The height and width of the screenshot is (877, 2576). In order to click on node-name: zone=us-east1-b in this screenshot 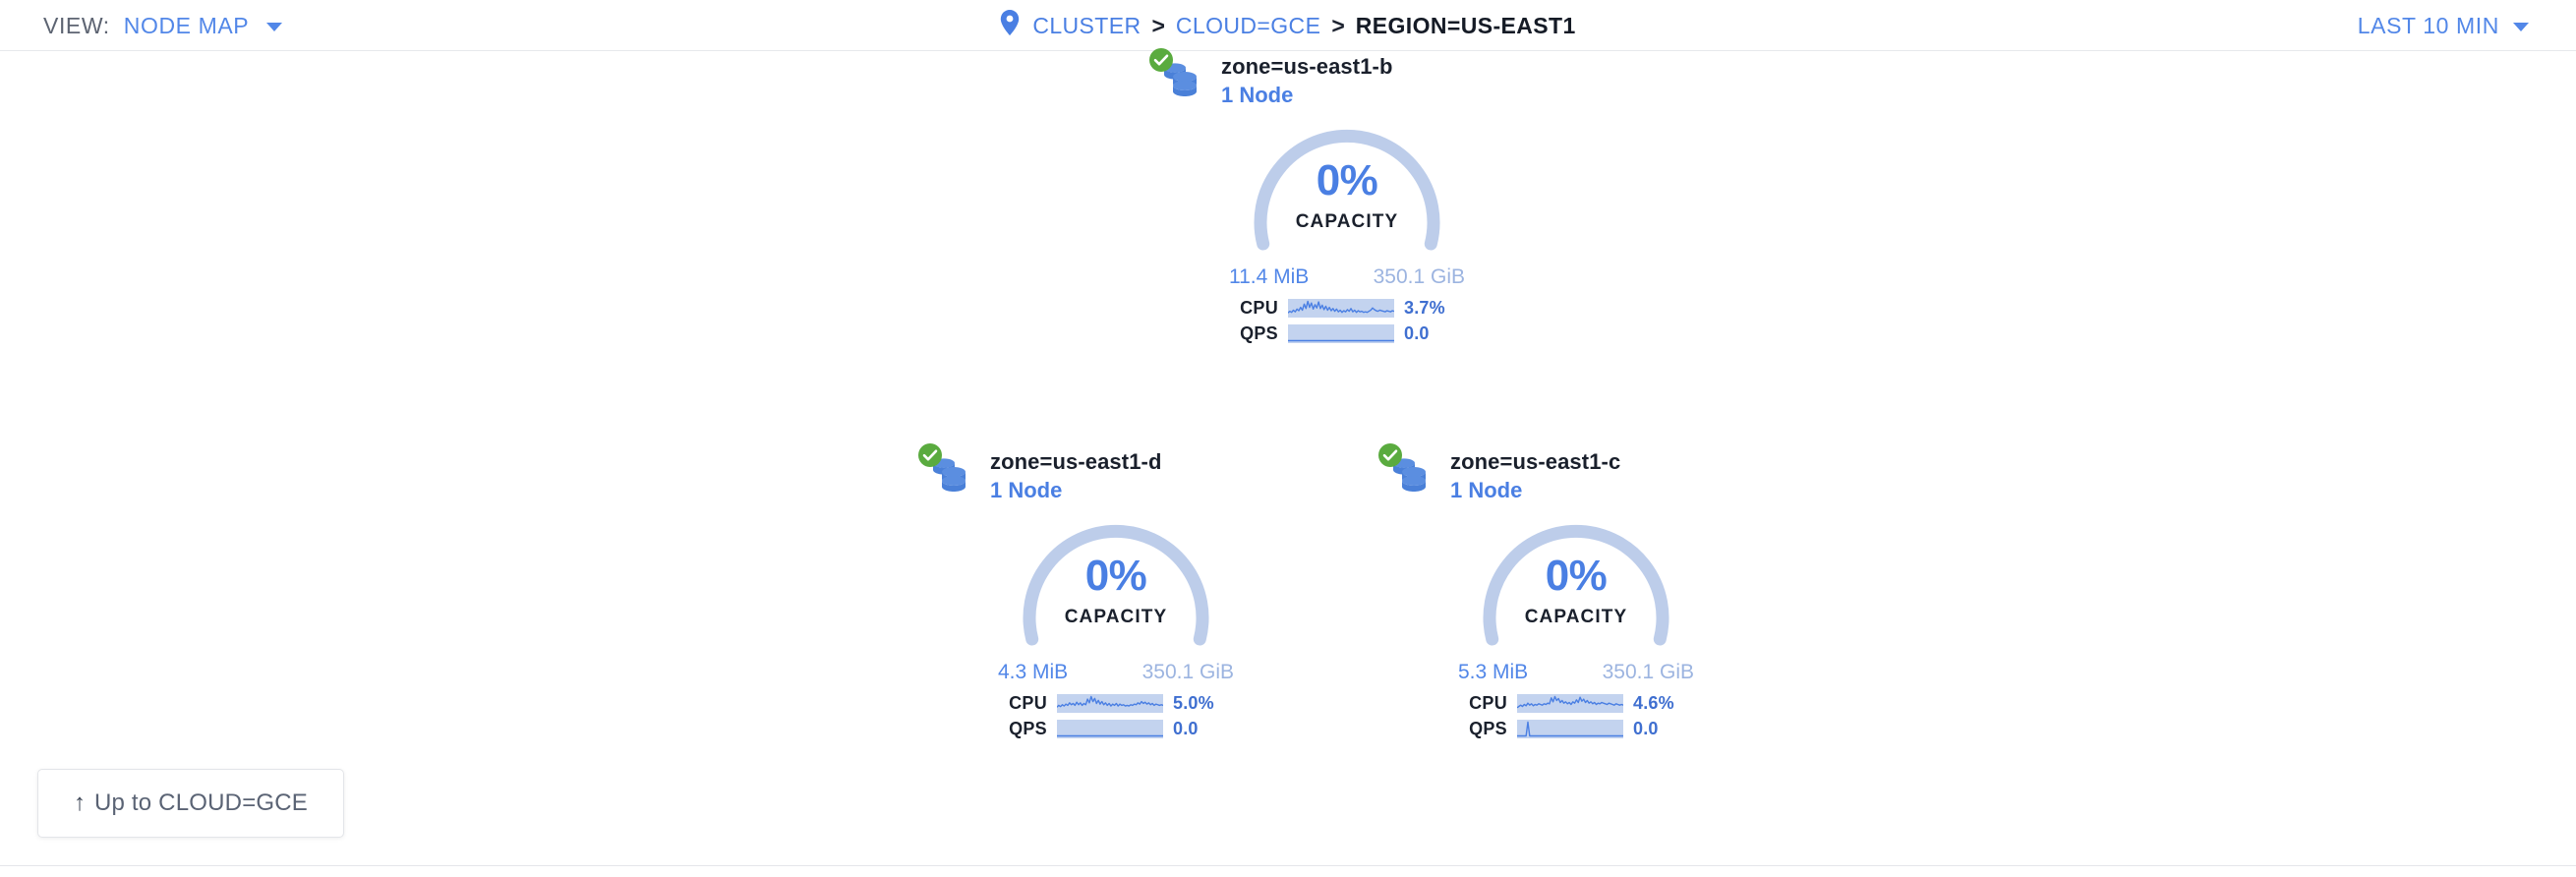, I will do `click(1307, 66)`.